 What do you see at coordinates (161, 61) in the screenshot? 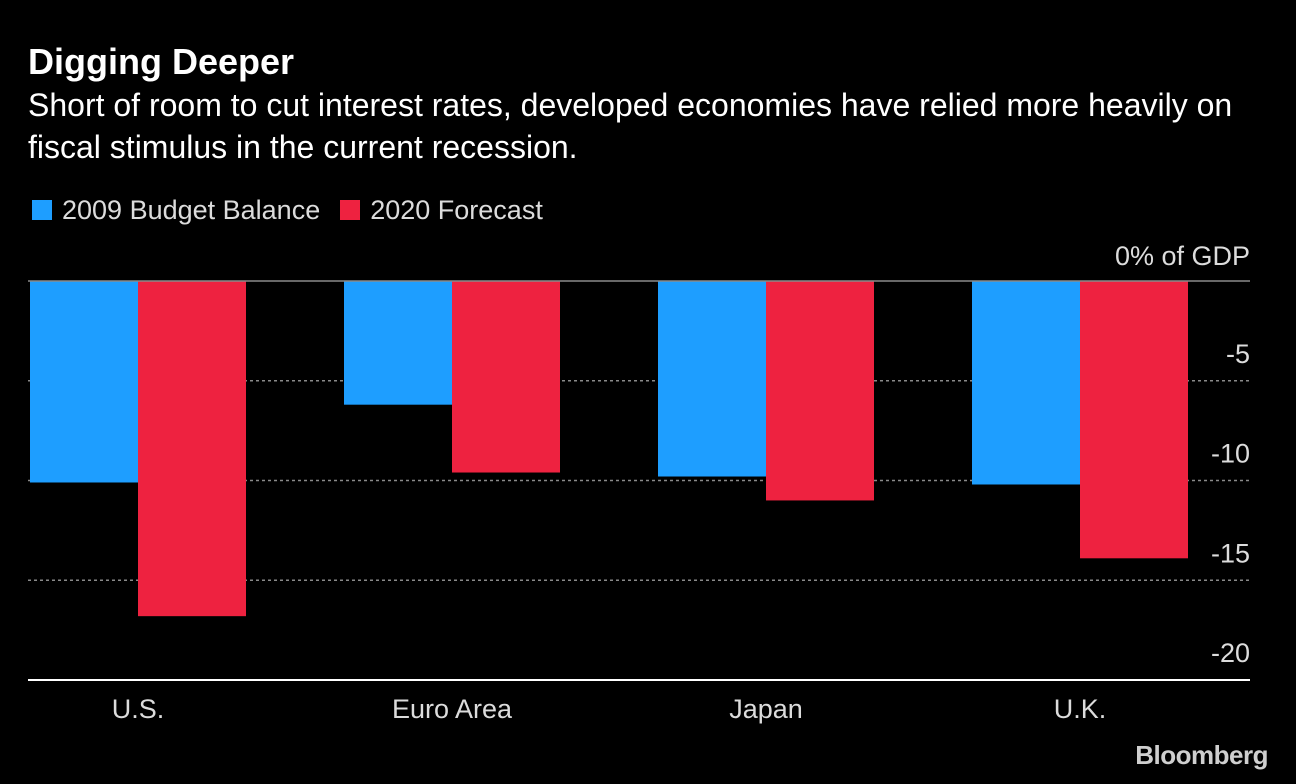
I see `chart-title: Digging Deeper` at bounding box center [161, 61].